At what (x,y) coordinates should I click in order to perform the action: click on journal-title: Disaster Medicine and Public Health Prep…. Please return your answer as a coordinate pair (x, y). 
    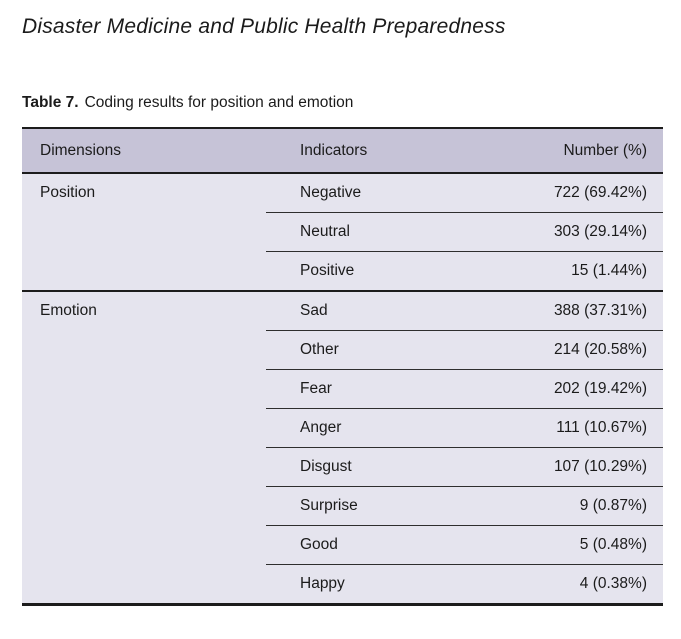
    Looking at the image, I should click on (264, 26).